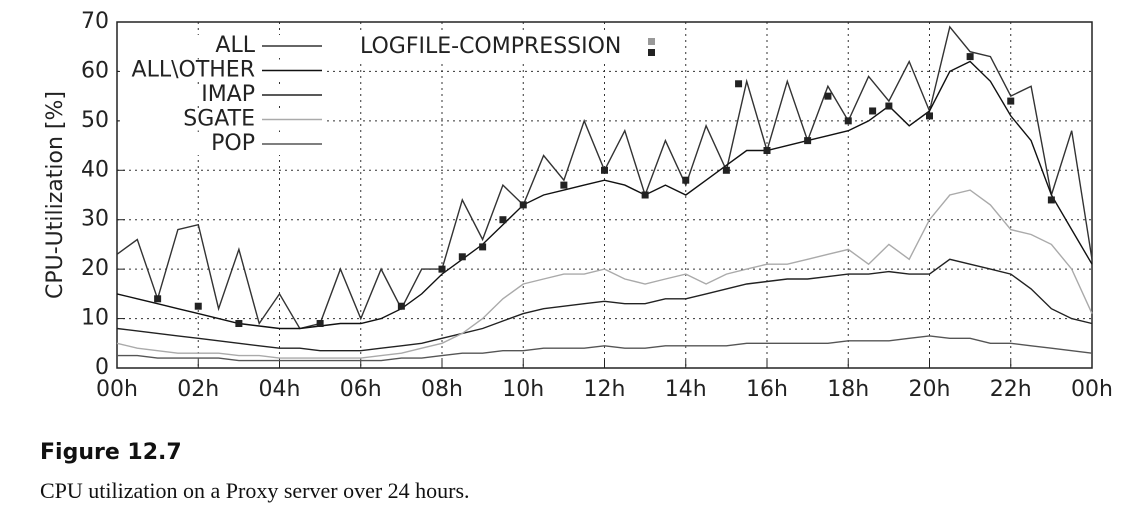 This screenshot has width=1133, height=518. Describe the element at coordinates (605, 348) in the screenshot. I see `line` at that location.